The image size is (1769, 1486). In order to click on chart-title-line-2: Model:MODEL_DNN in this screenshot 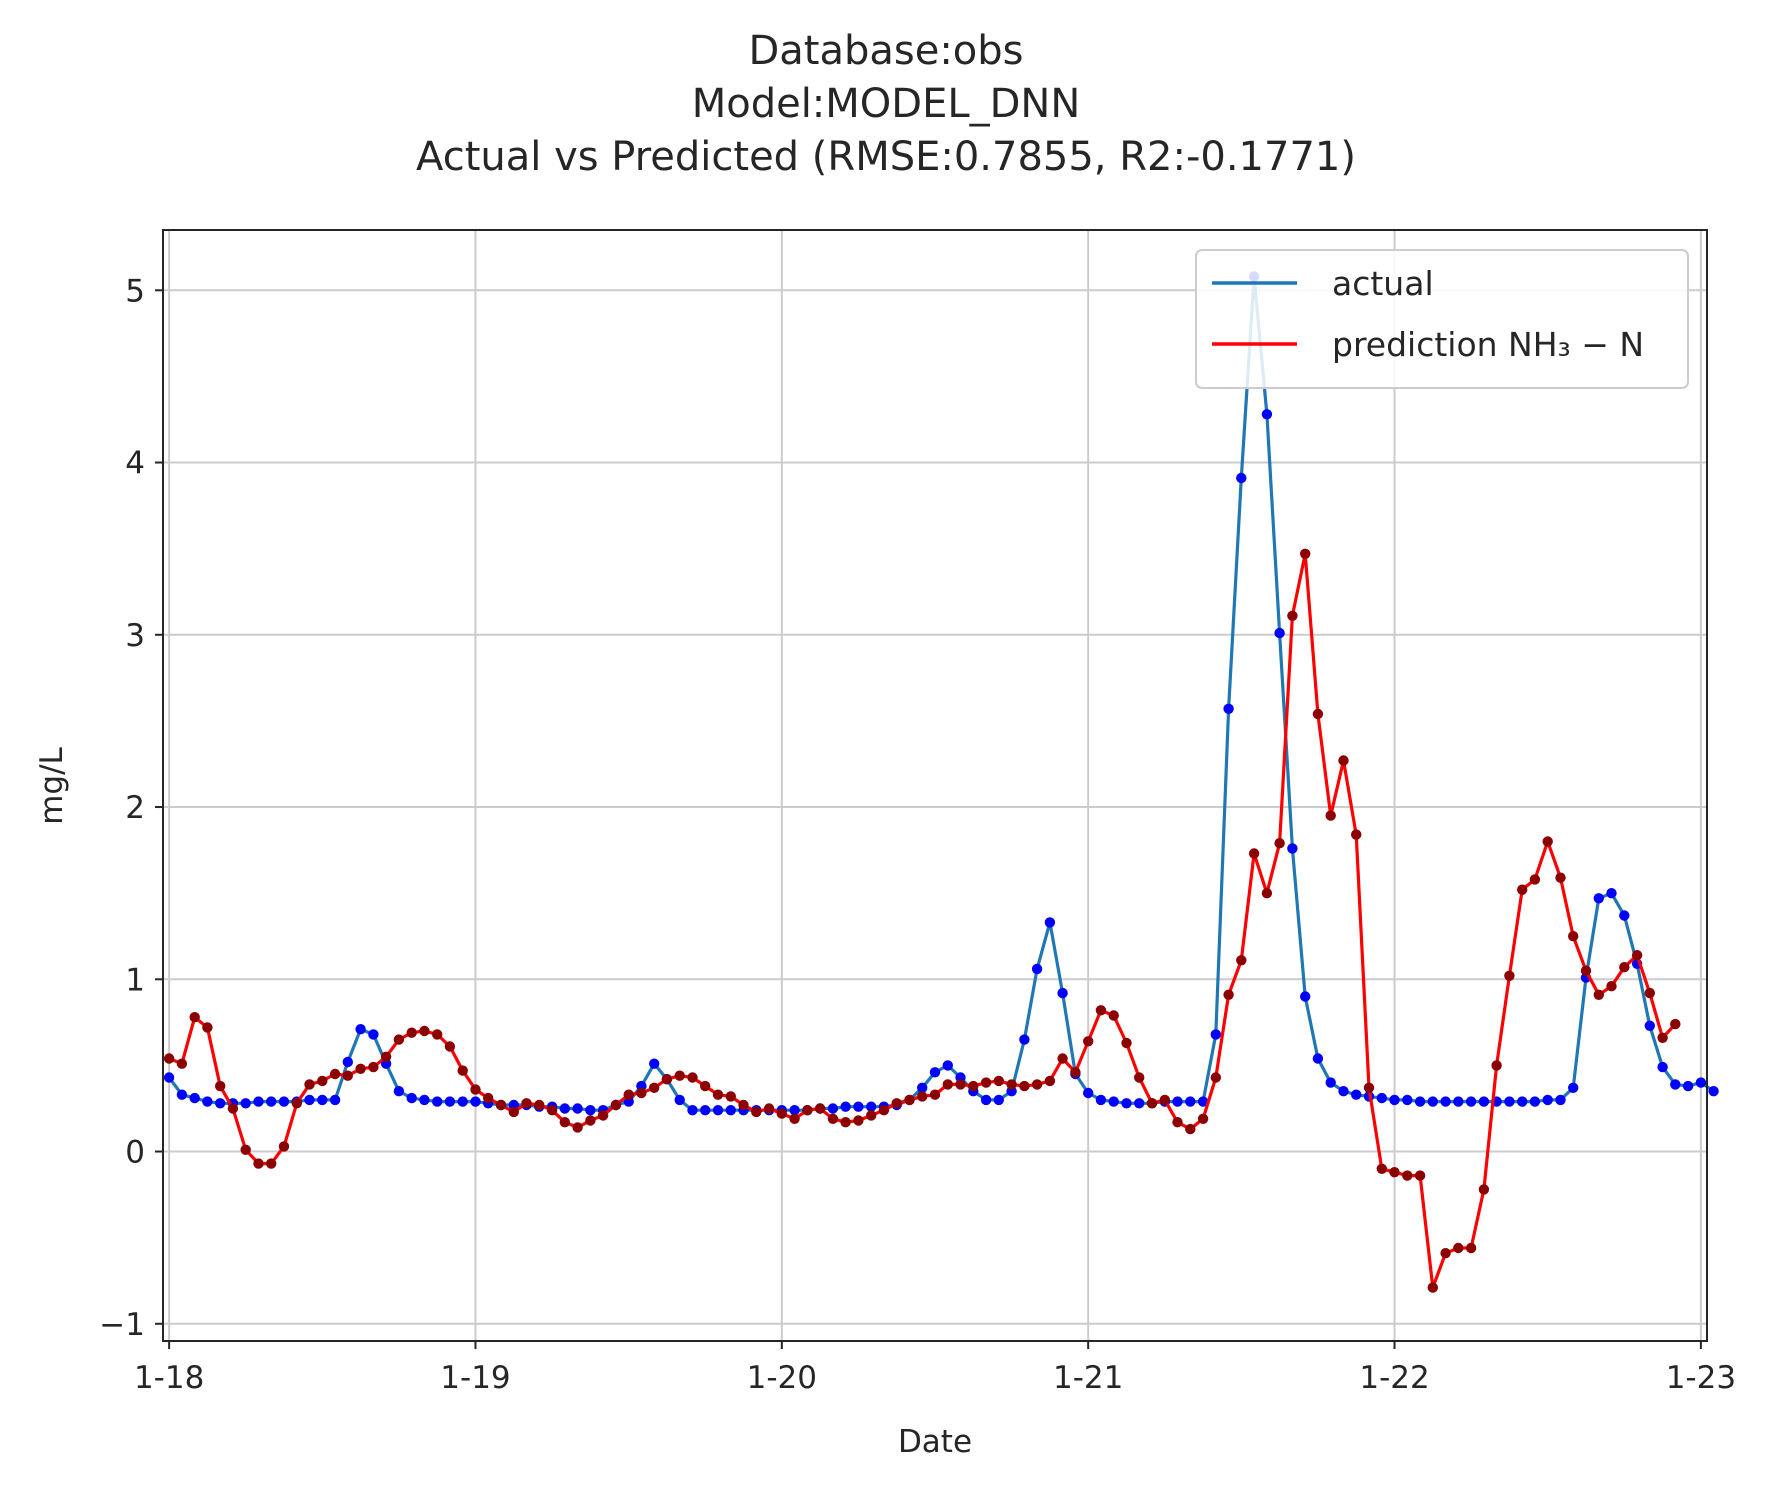, I will do `click(886, 104)`.